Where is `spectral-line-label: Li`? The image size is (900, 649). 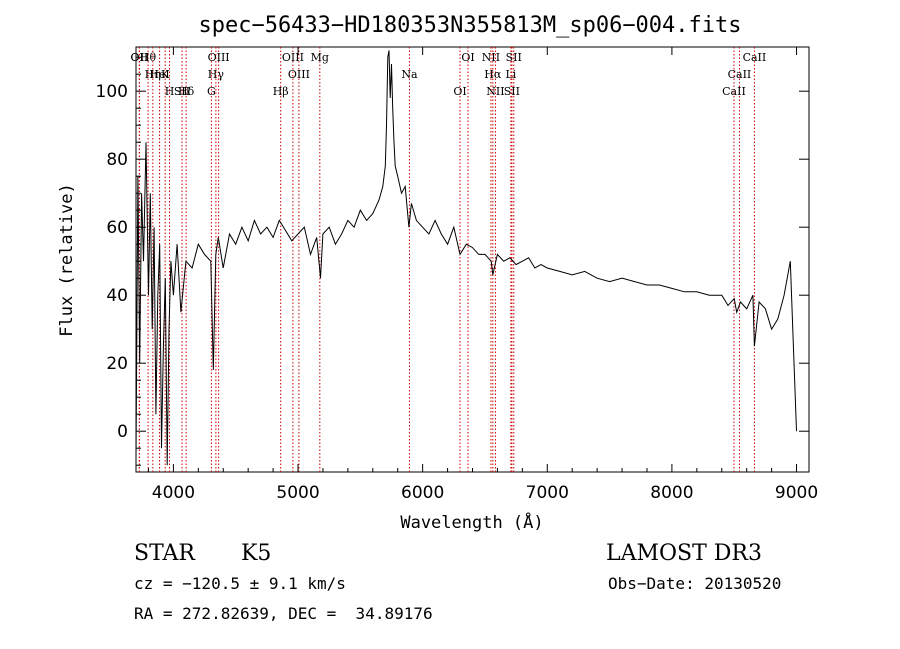 spectral-line-label: Li is located at coordinates (510, 74).